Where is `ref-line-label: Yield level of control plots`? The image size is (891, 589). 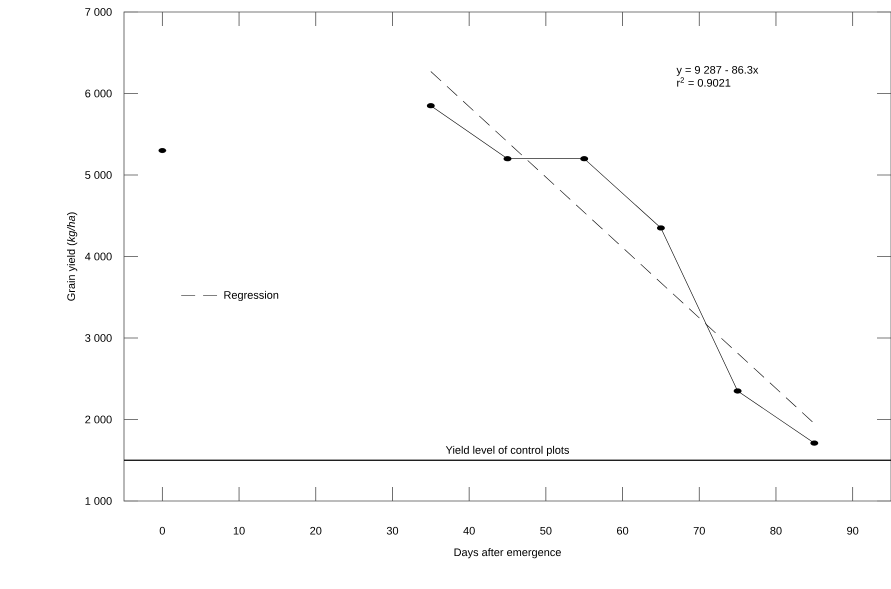
ref-line-label: Yield level of control plots is located at coordinates (508, 451).